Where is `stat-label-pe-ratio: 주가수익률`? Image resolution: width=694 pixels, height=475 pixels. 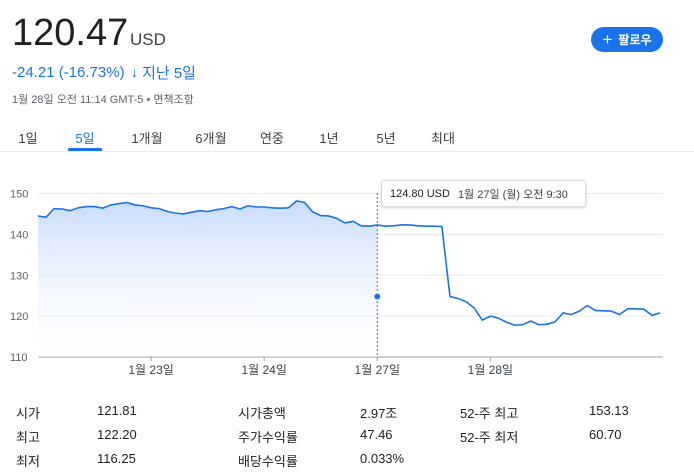
stat-label-pe-ratio: 주가수익률 is located at coordinates (268, 437).